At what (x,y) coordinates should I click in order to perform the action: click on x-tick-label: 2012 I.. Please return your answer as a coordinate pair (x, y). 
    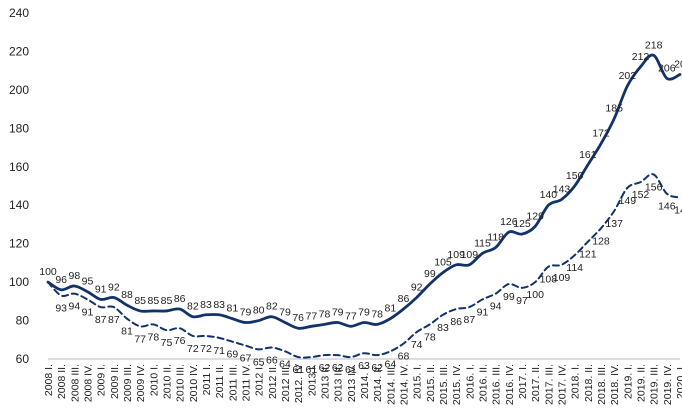
    Looking at the image, I should click on (260, 380).